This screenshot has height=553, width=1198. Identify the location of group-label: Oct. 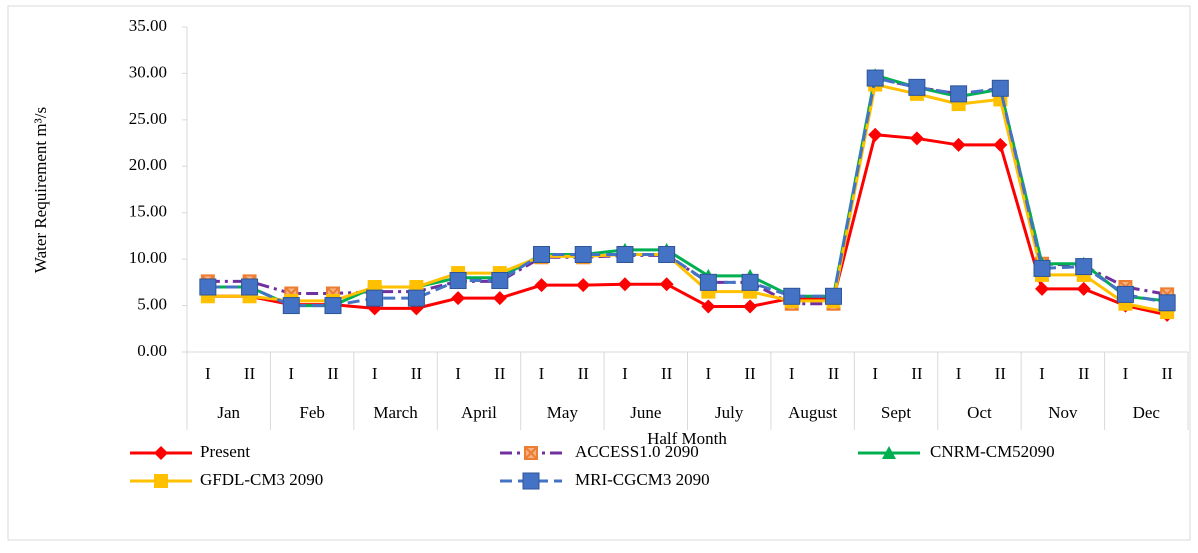
(979, 412).